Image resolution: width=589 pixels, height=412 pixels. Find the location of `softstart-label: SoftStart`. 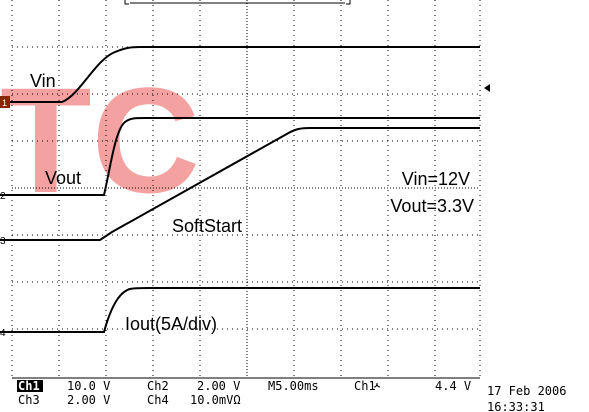

softstart-label: SoftStart is located at coordinates (207, 226).